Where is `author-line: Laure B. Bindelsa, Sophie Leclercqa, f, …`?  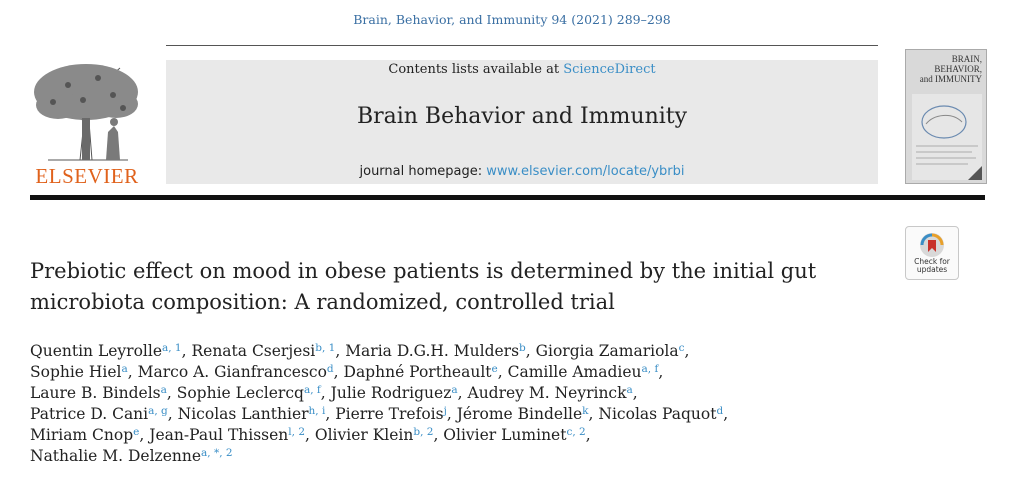 author-line: Laure B. Bindelsa, Sophie Leclercqa, f, … is located at coordinates (480, 393).